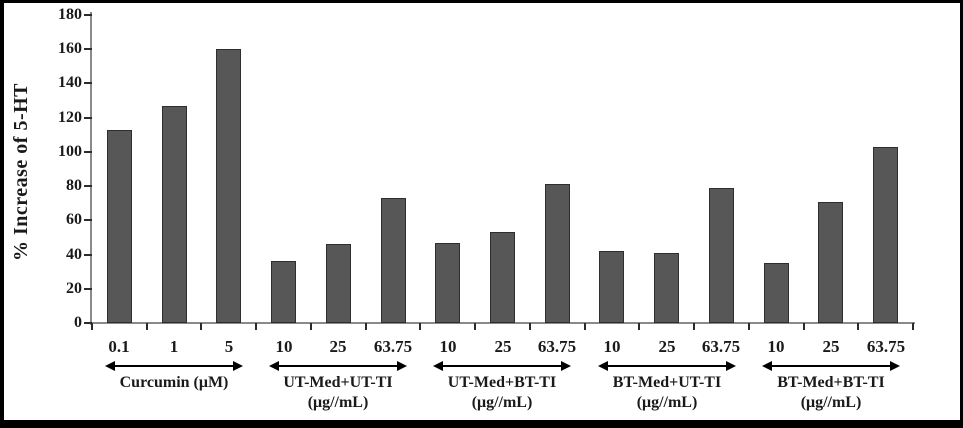 This screenshot has width=963, height=428. I want to click on y-tick-label: 160, so click(70, 48).